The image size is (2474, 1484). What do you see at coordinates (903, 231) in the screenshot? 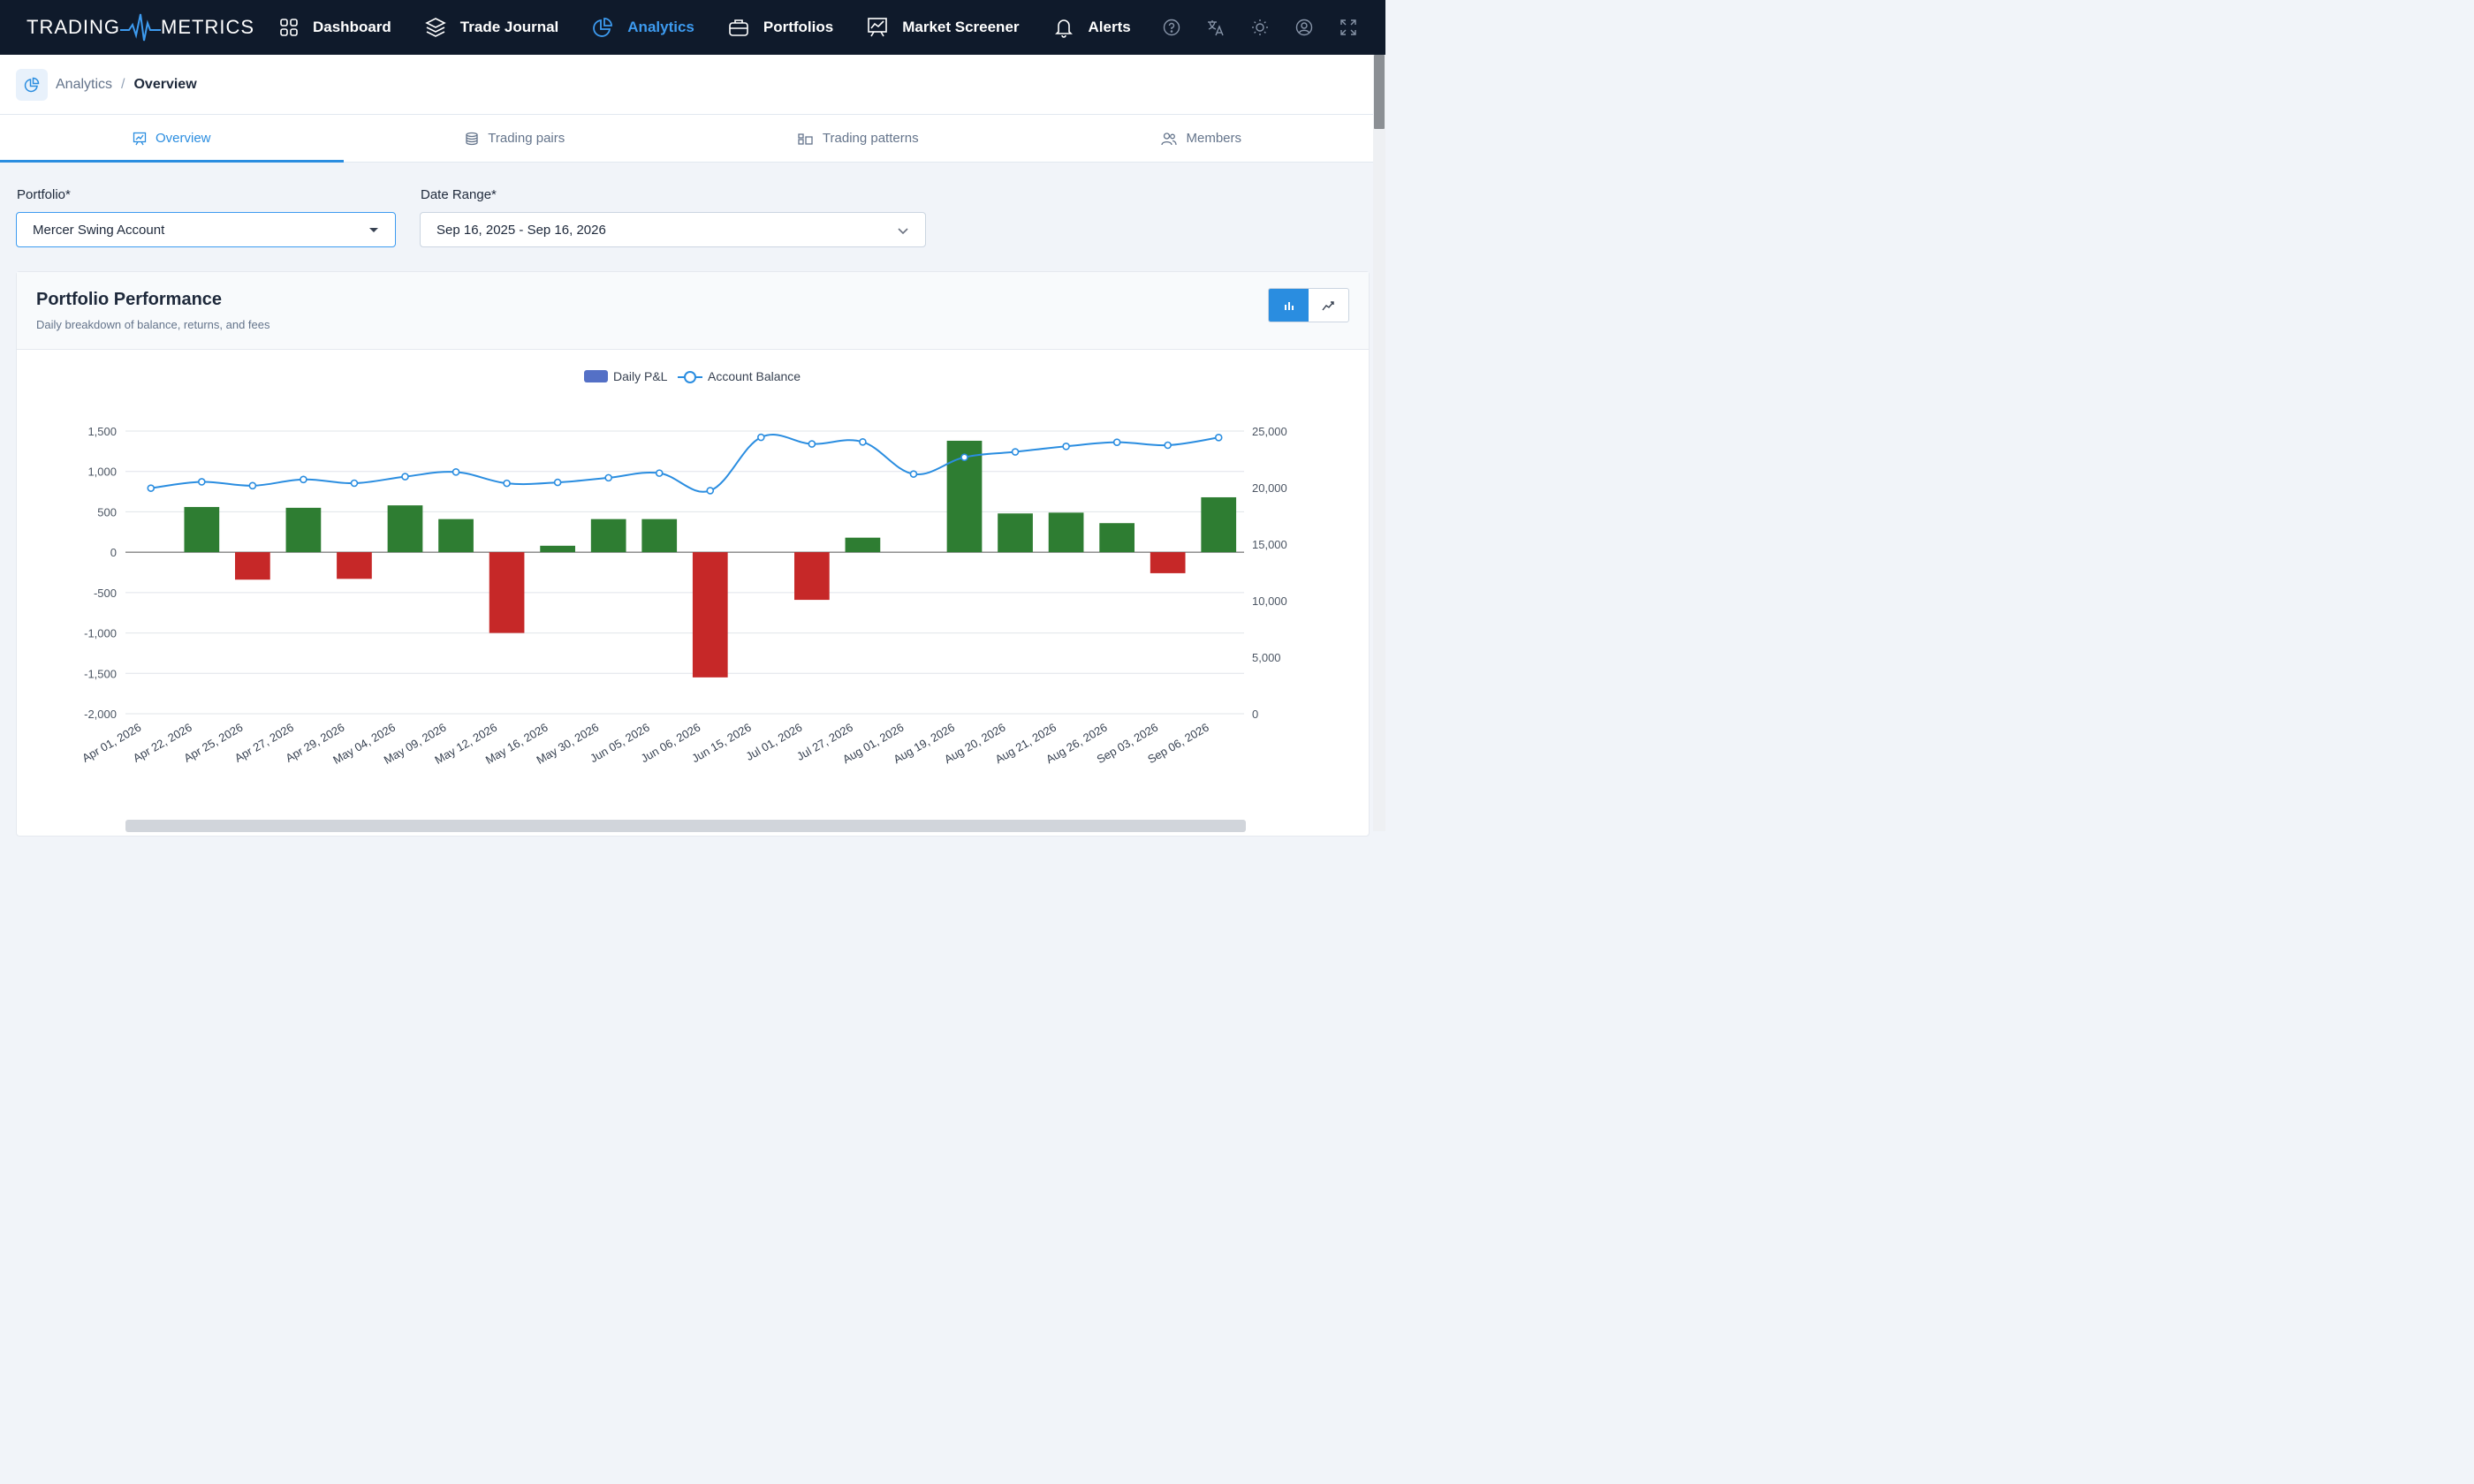
I see `chevron-down-icon` at bounding box center [903, 231].